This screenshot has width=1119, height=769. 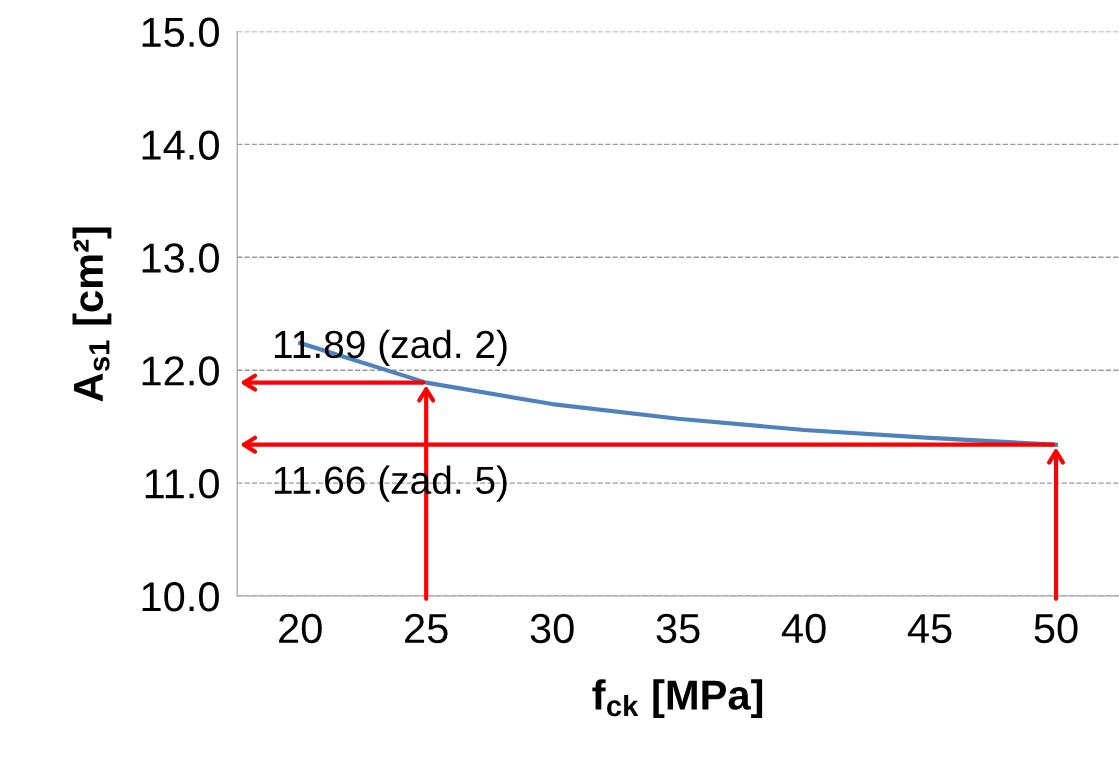 What do you see at coordinates (182, 484) in the screenshot?
I see `y-tick-label: 11.0` at bounding box center [182, 484].